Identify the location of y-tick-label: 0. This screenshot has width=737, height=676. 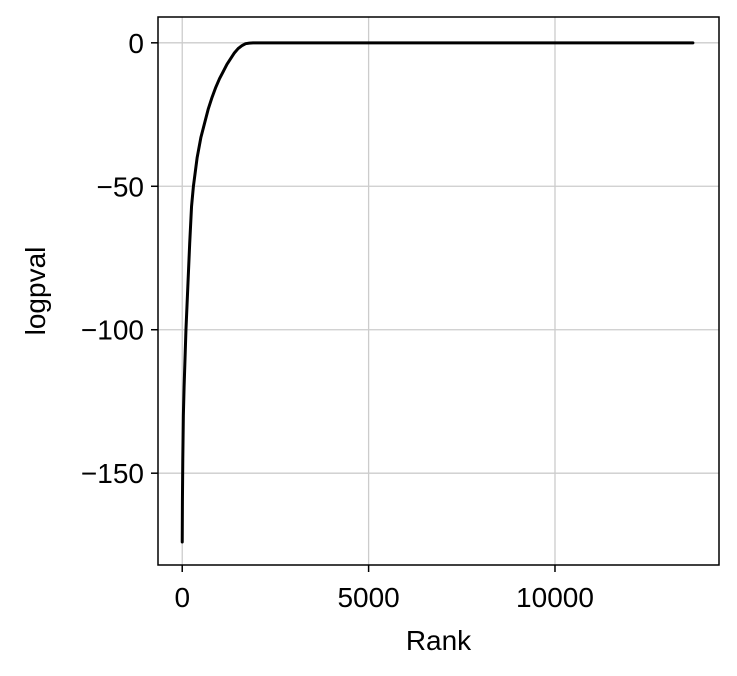
(136, 43).